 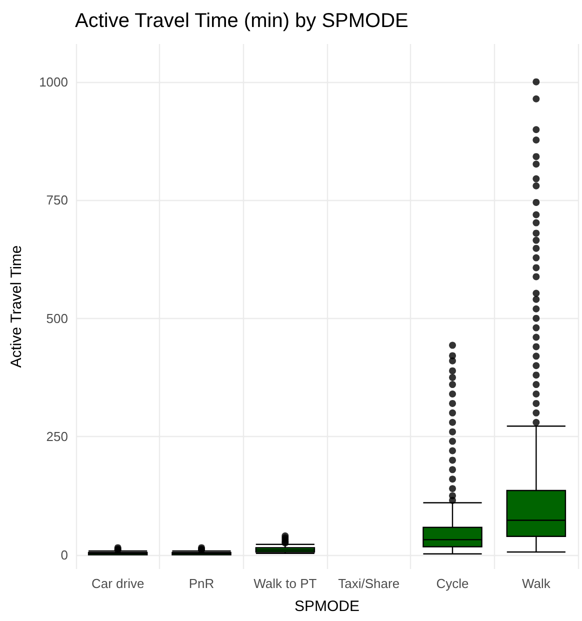 I want to click on x-tick-label: PnR, so click(x=201, y=583).